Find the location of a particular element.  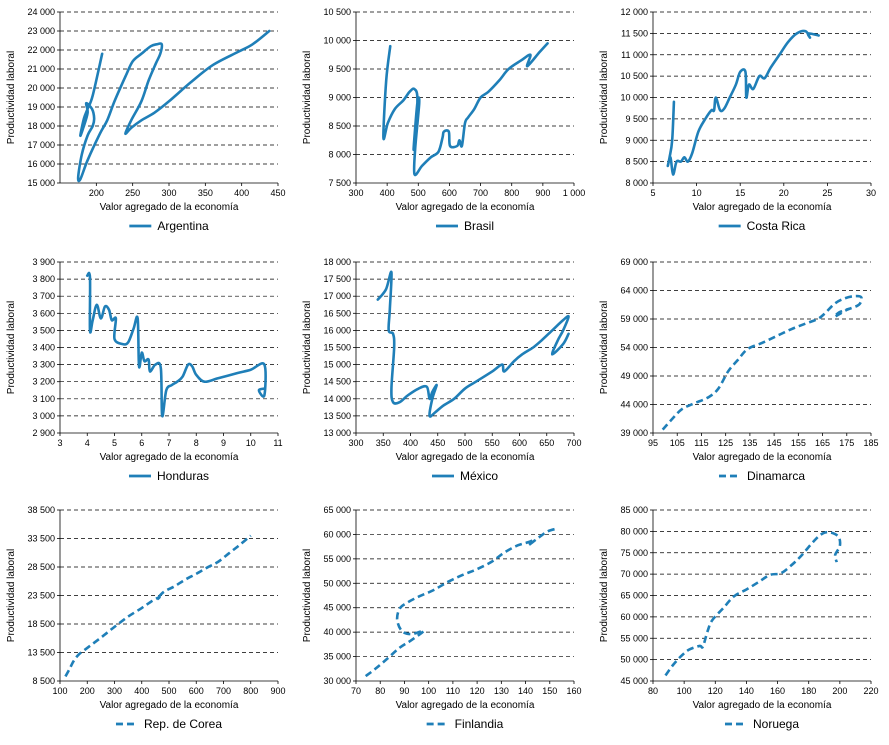

x-tick-label: 160 is located at coordinates (777, 691).